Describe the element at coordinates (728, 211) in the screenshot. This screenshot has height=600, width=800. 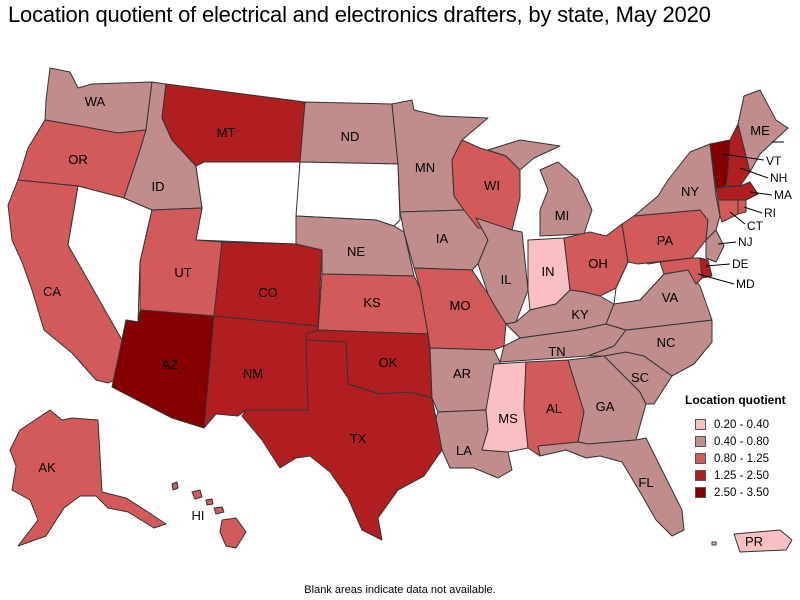
I see `state-CT` at that location.